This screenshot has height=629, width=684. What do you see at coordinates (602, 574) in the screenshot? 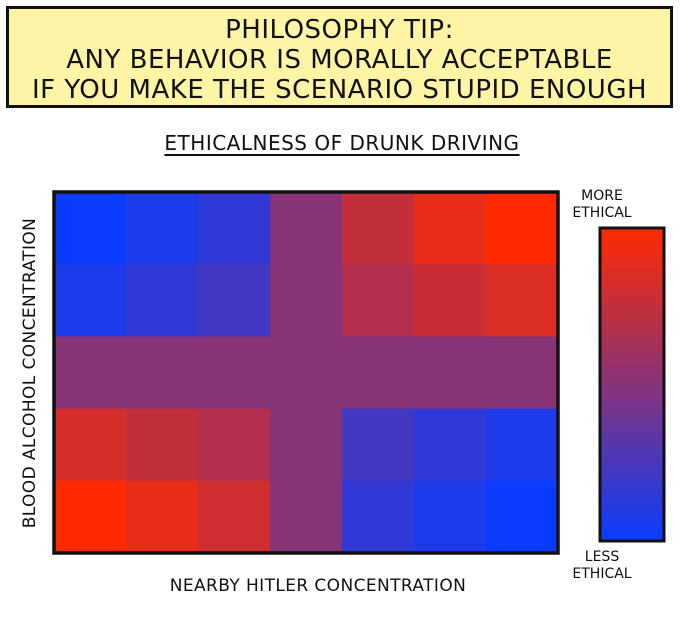
I see `colorbar-bottom-line-2: ETHICAL` at bounding box center [602, 574].